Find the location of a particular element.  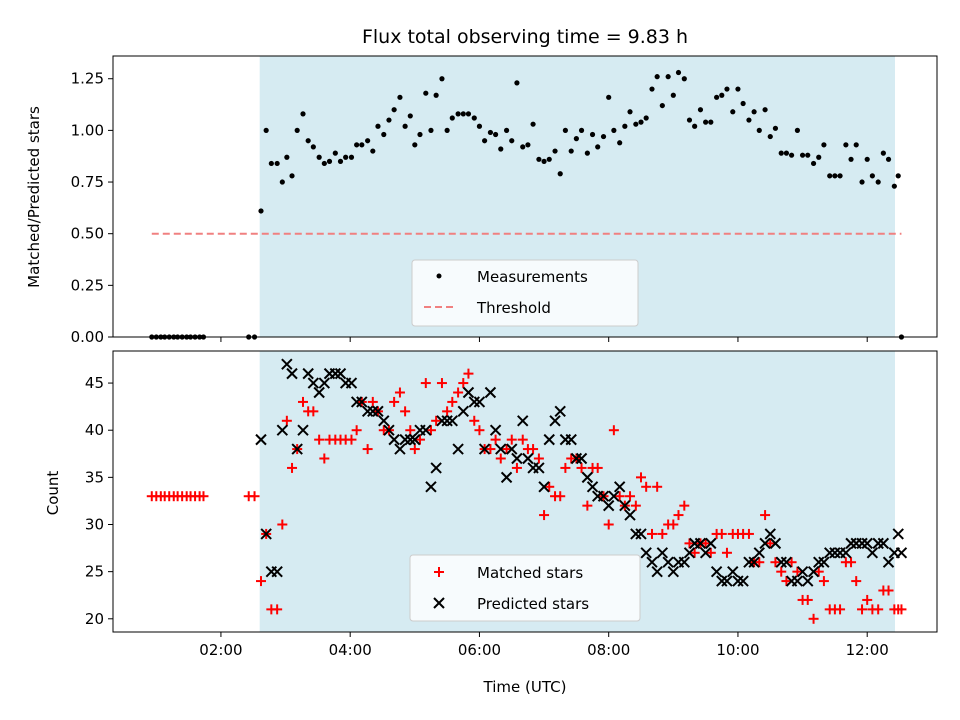

chart-title: Flux total observing time = 9.83 h is located at coordinates (525, 37).